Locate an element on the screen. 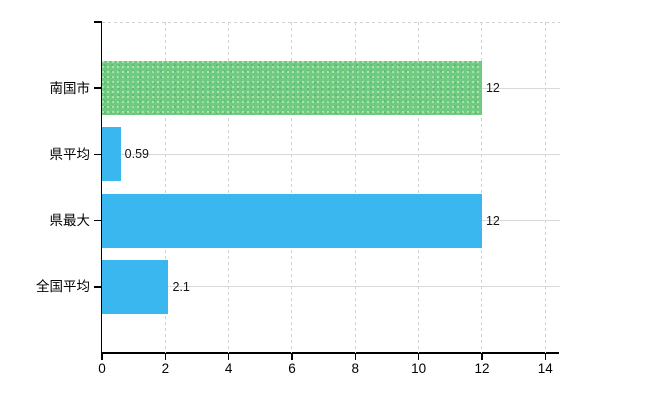 The image size is (650, 400). x-tick-label: 2 is located at coordinates (165, 368).